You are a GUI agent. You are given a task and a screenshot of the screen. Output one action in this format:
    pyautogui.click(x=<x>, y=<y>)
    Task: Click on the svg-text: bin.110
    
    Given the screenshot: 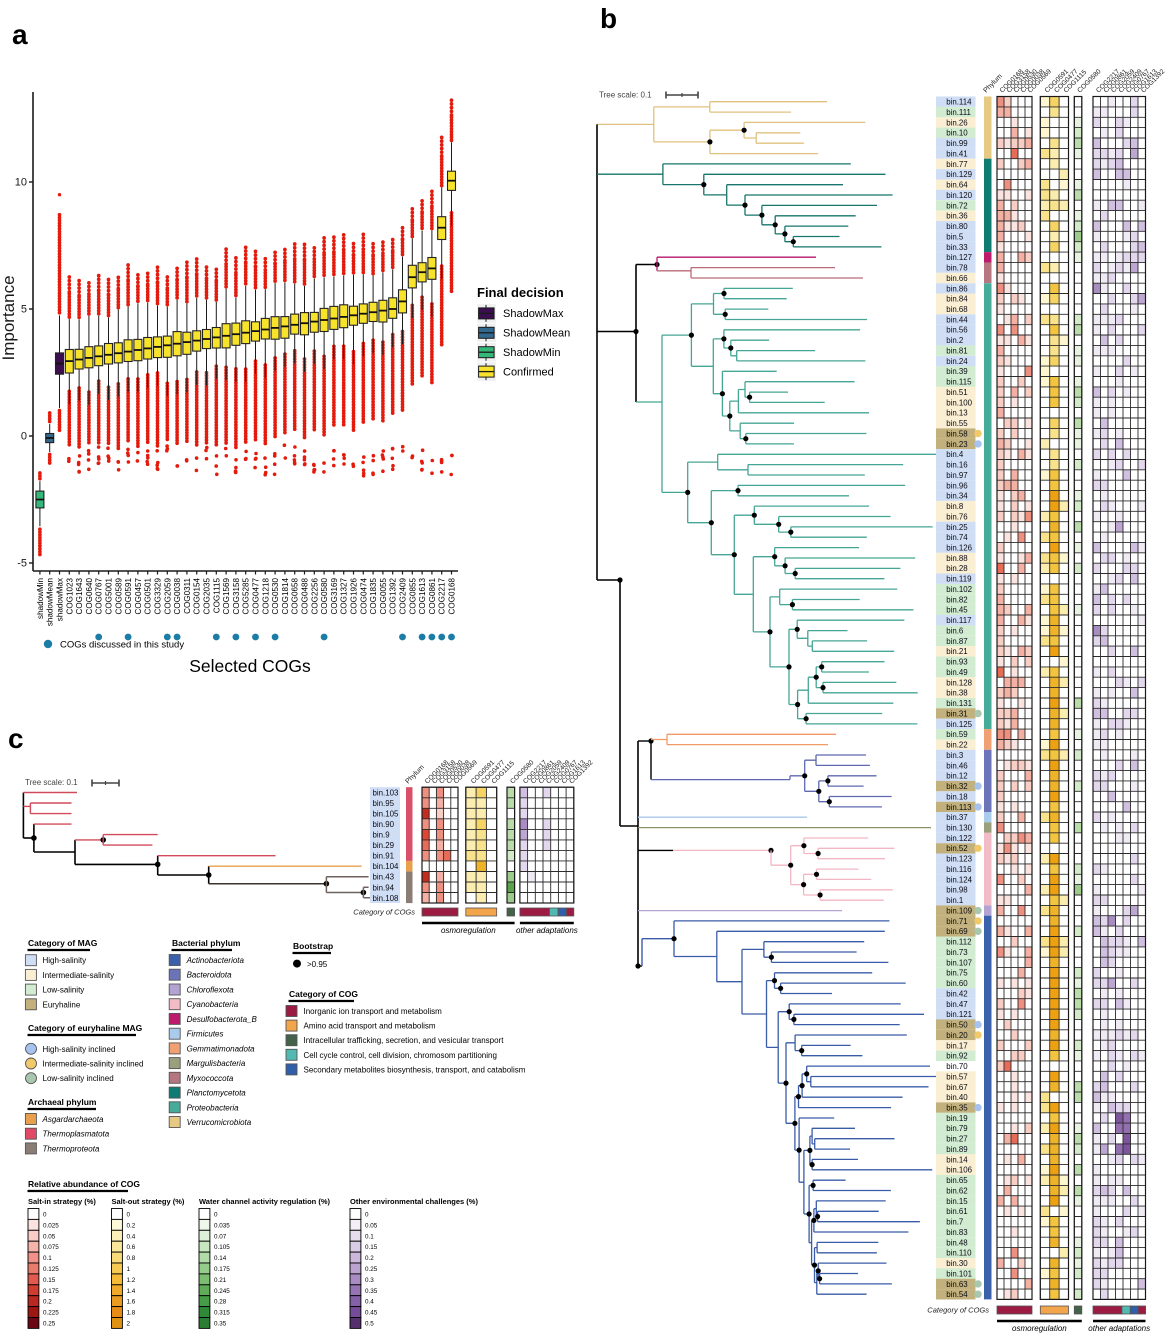 What is the action you would take?
    pyautogui.click(x=959, y=1253)
    